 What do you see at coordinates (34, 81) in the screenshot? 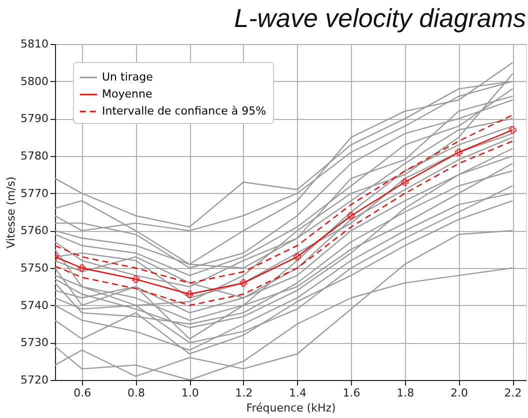
I see `y-tick-label: 5800` at bounding box center [34, 81].